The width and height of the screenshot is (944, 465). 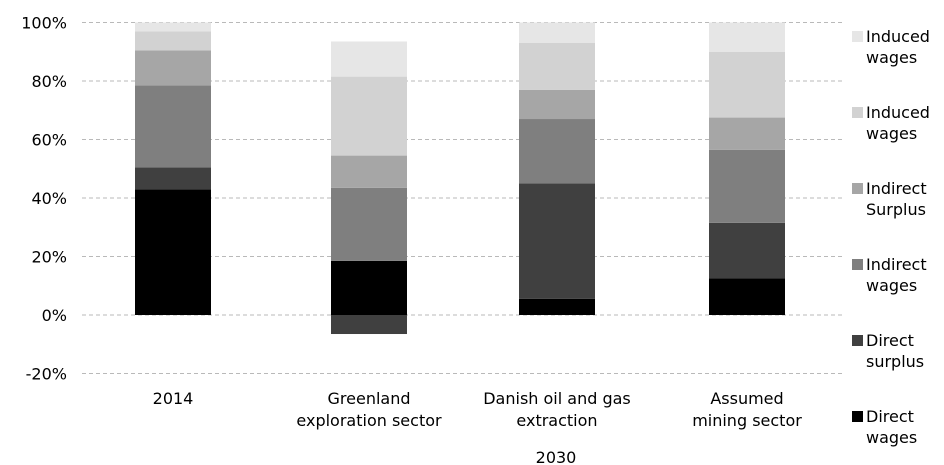 What do you see at coordinates (369, 409) in the screenshot?
I see `x-tick-label: Greenland exploration sector` at bounding box center [369, 409].